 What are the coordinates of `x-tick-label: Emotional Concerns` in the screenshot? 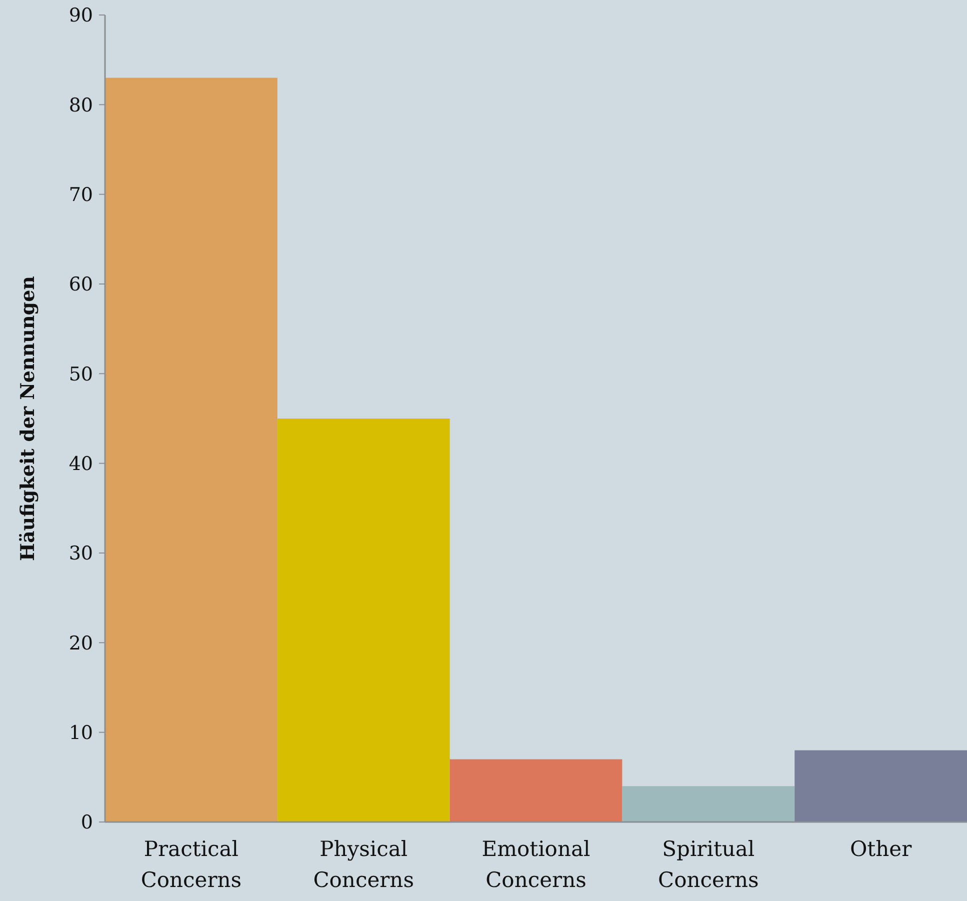 It's located at (536, 864).